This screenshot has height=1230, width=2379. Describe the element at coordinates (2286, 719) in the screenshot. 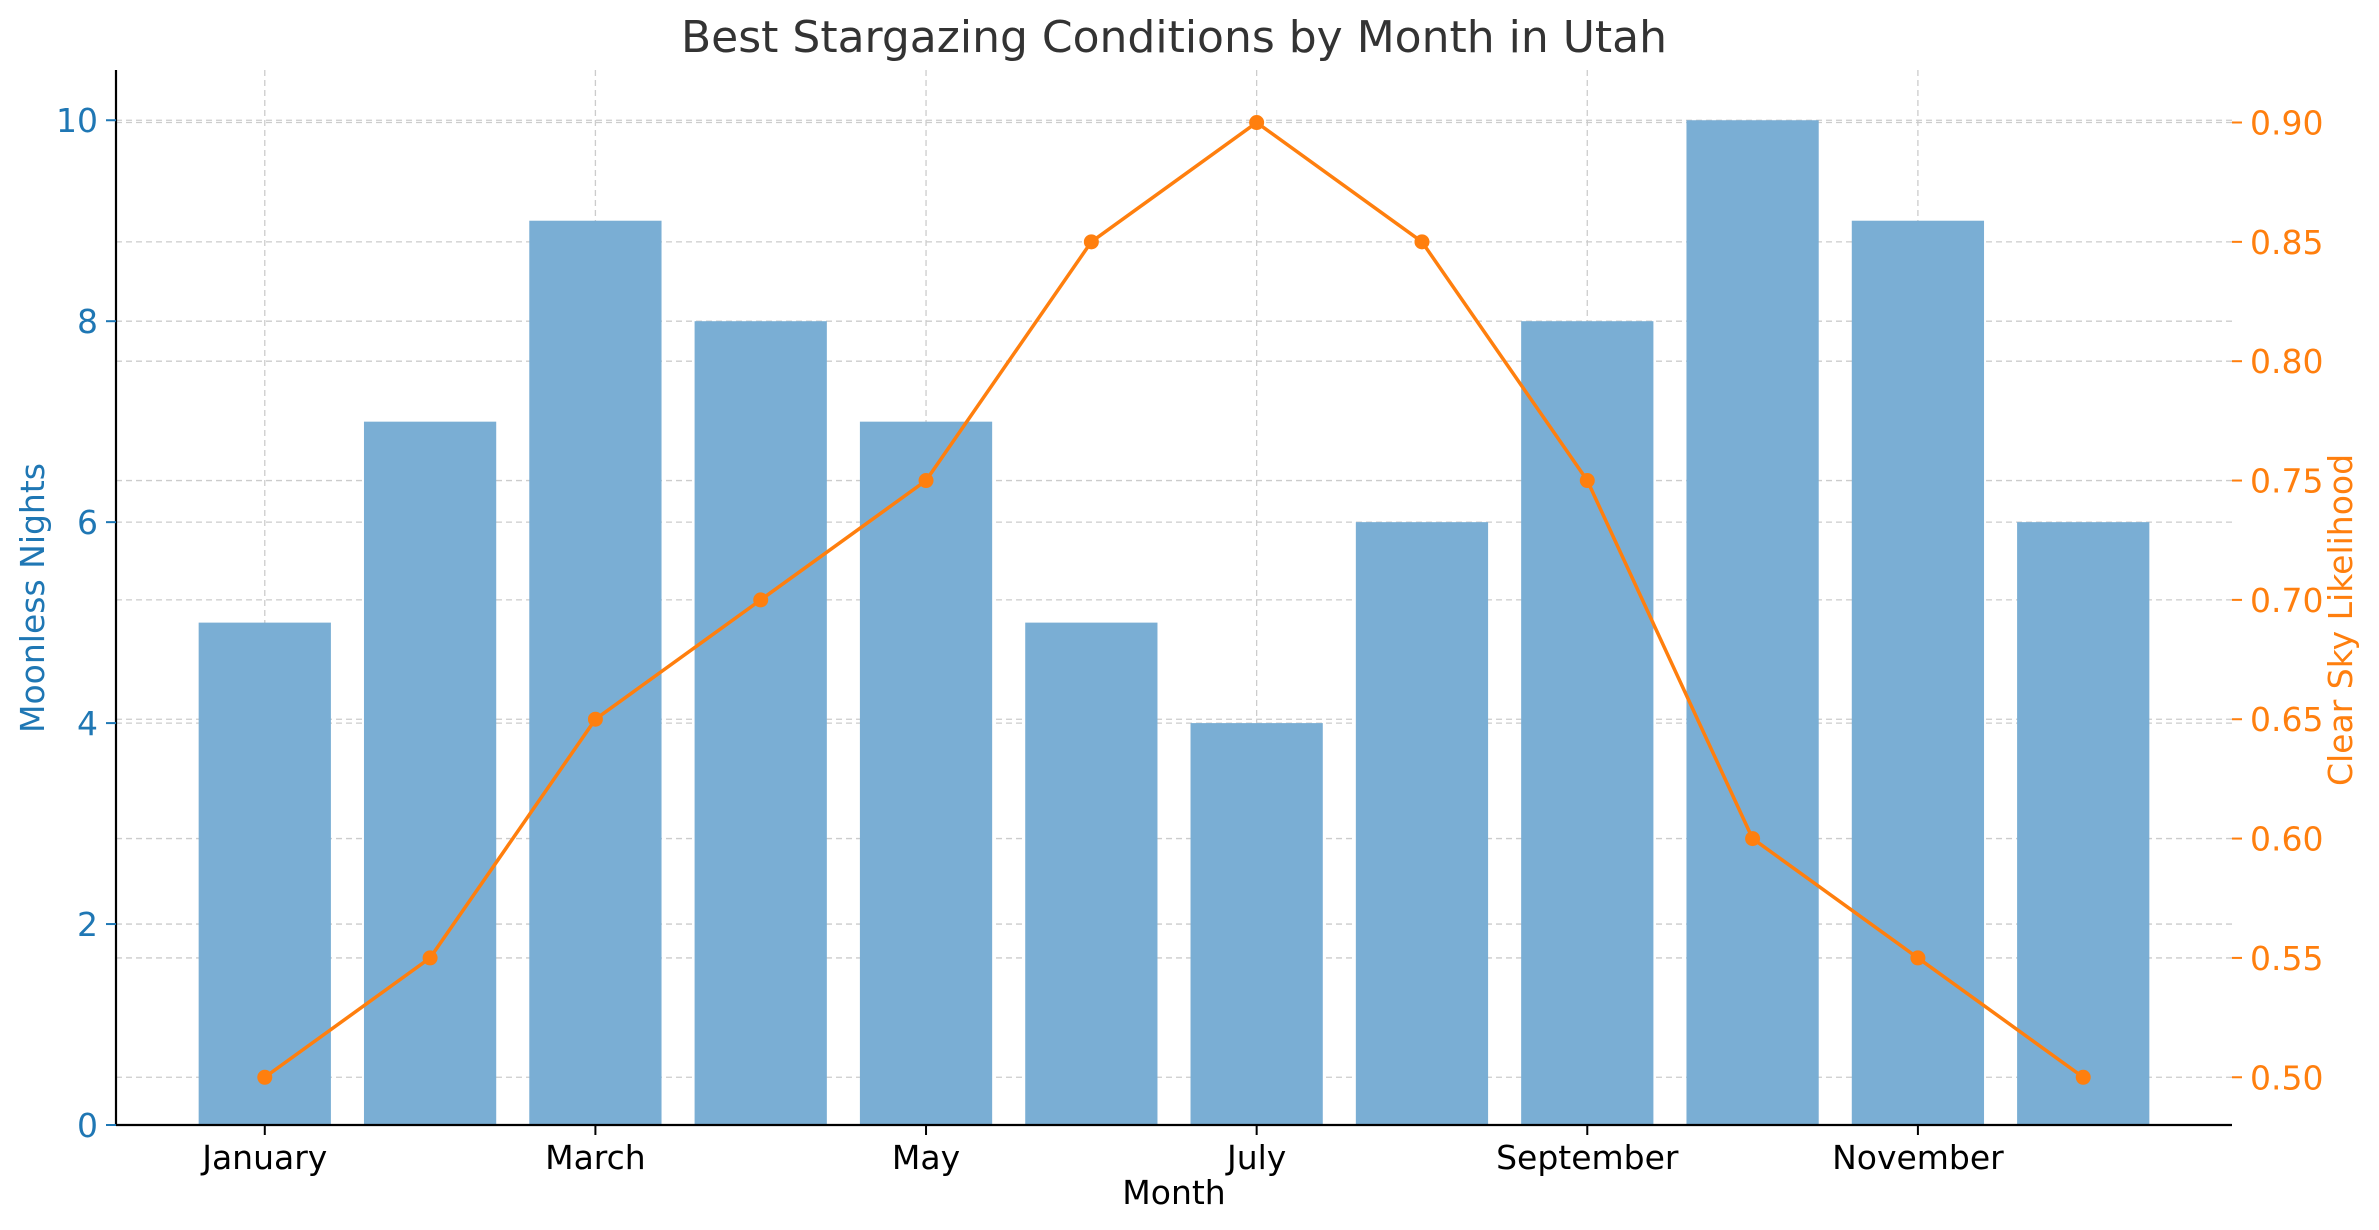

I see `y-right-tick-label: 0.65` at that location.